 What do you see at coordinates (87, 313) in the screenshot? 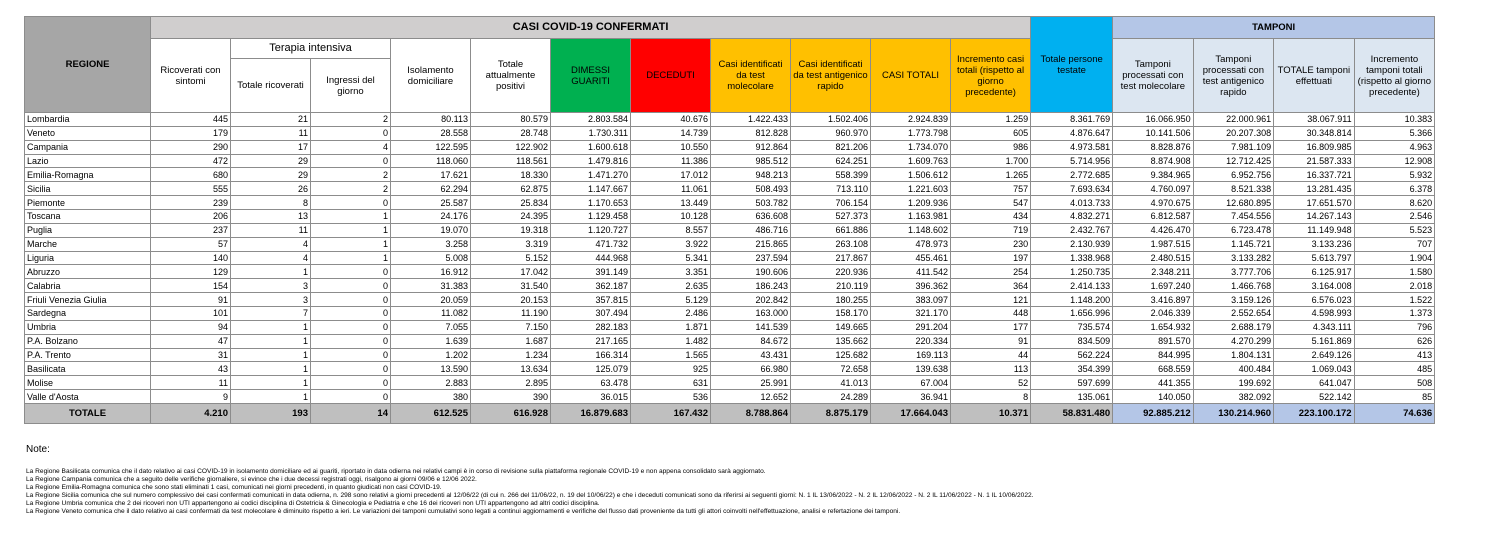
I see `region-name: Sardegna` at bounding box center [87, 313].